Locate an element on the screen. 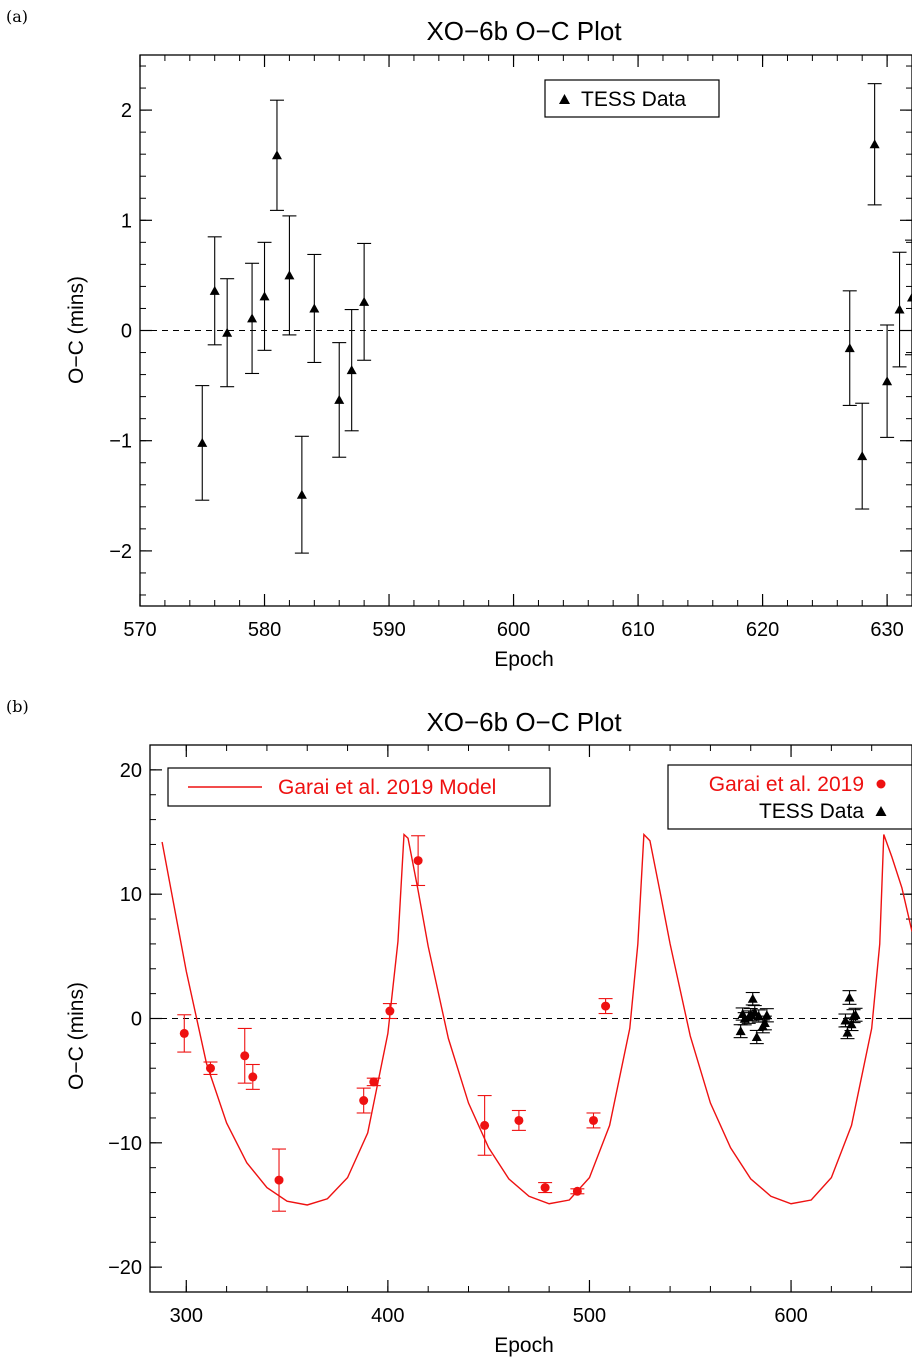 The image size is (912, 1360). x-tick-label: 400 is located at coordinates (387, 1316).